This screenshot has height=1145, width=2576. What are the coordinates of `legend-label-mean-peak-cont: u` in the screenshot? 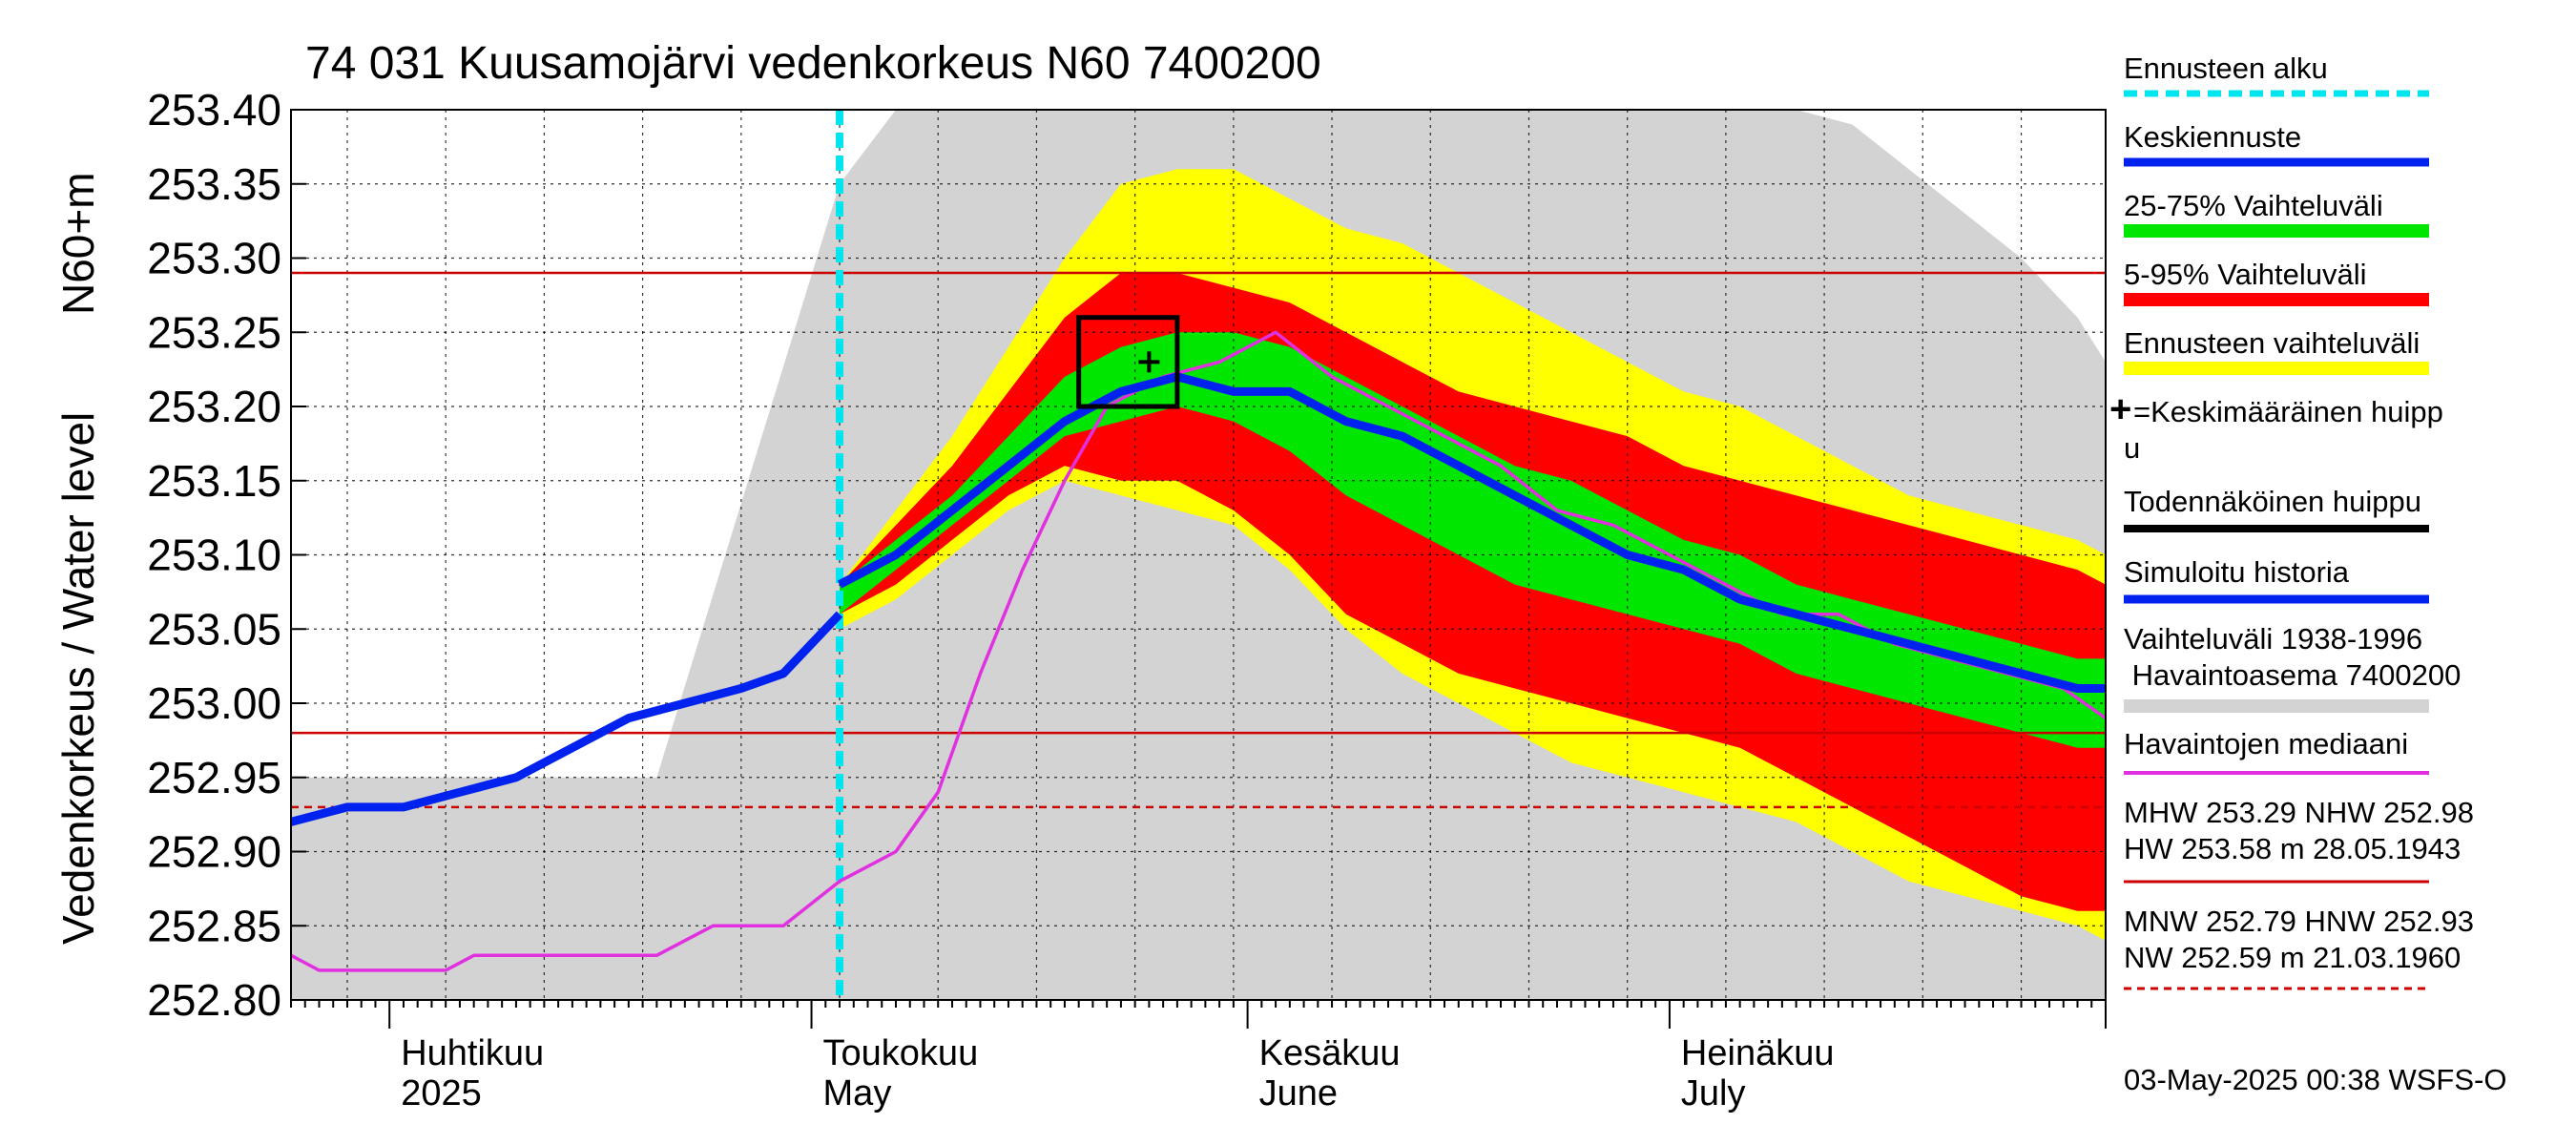 It's located at (2132, 448).